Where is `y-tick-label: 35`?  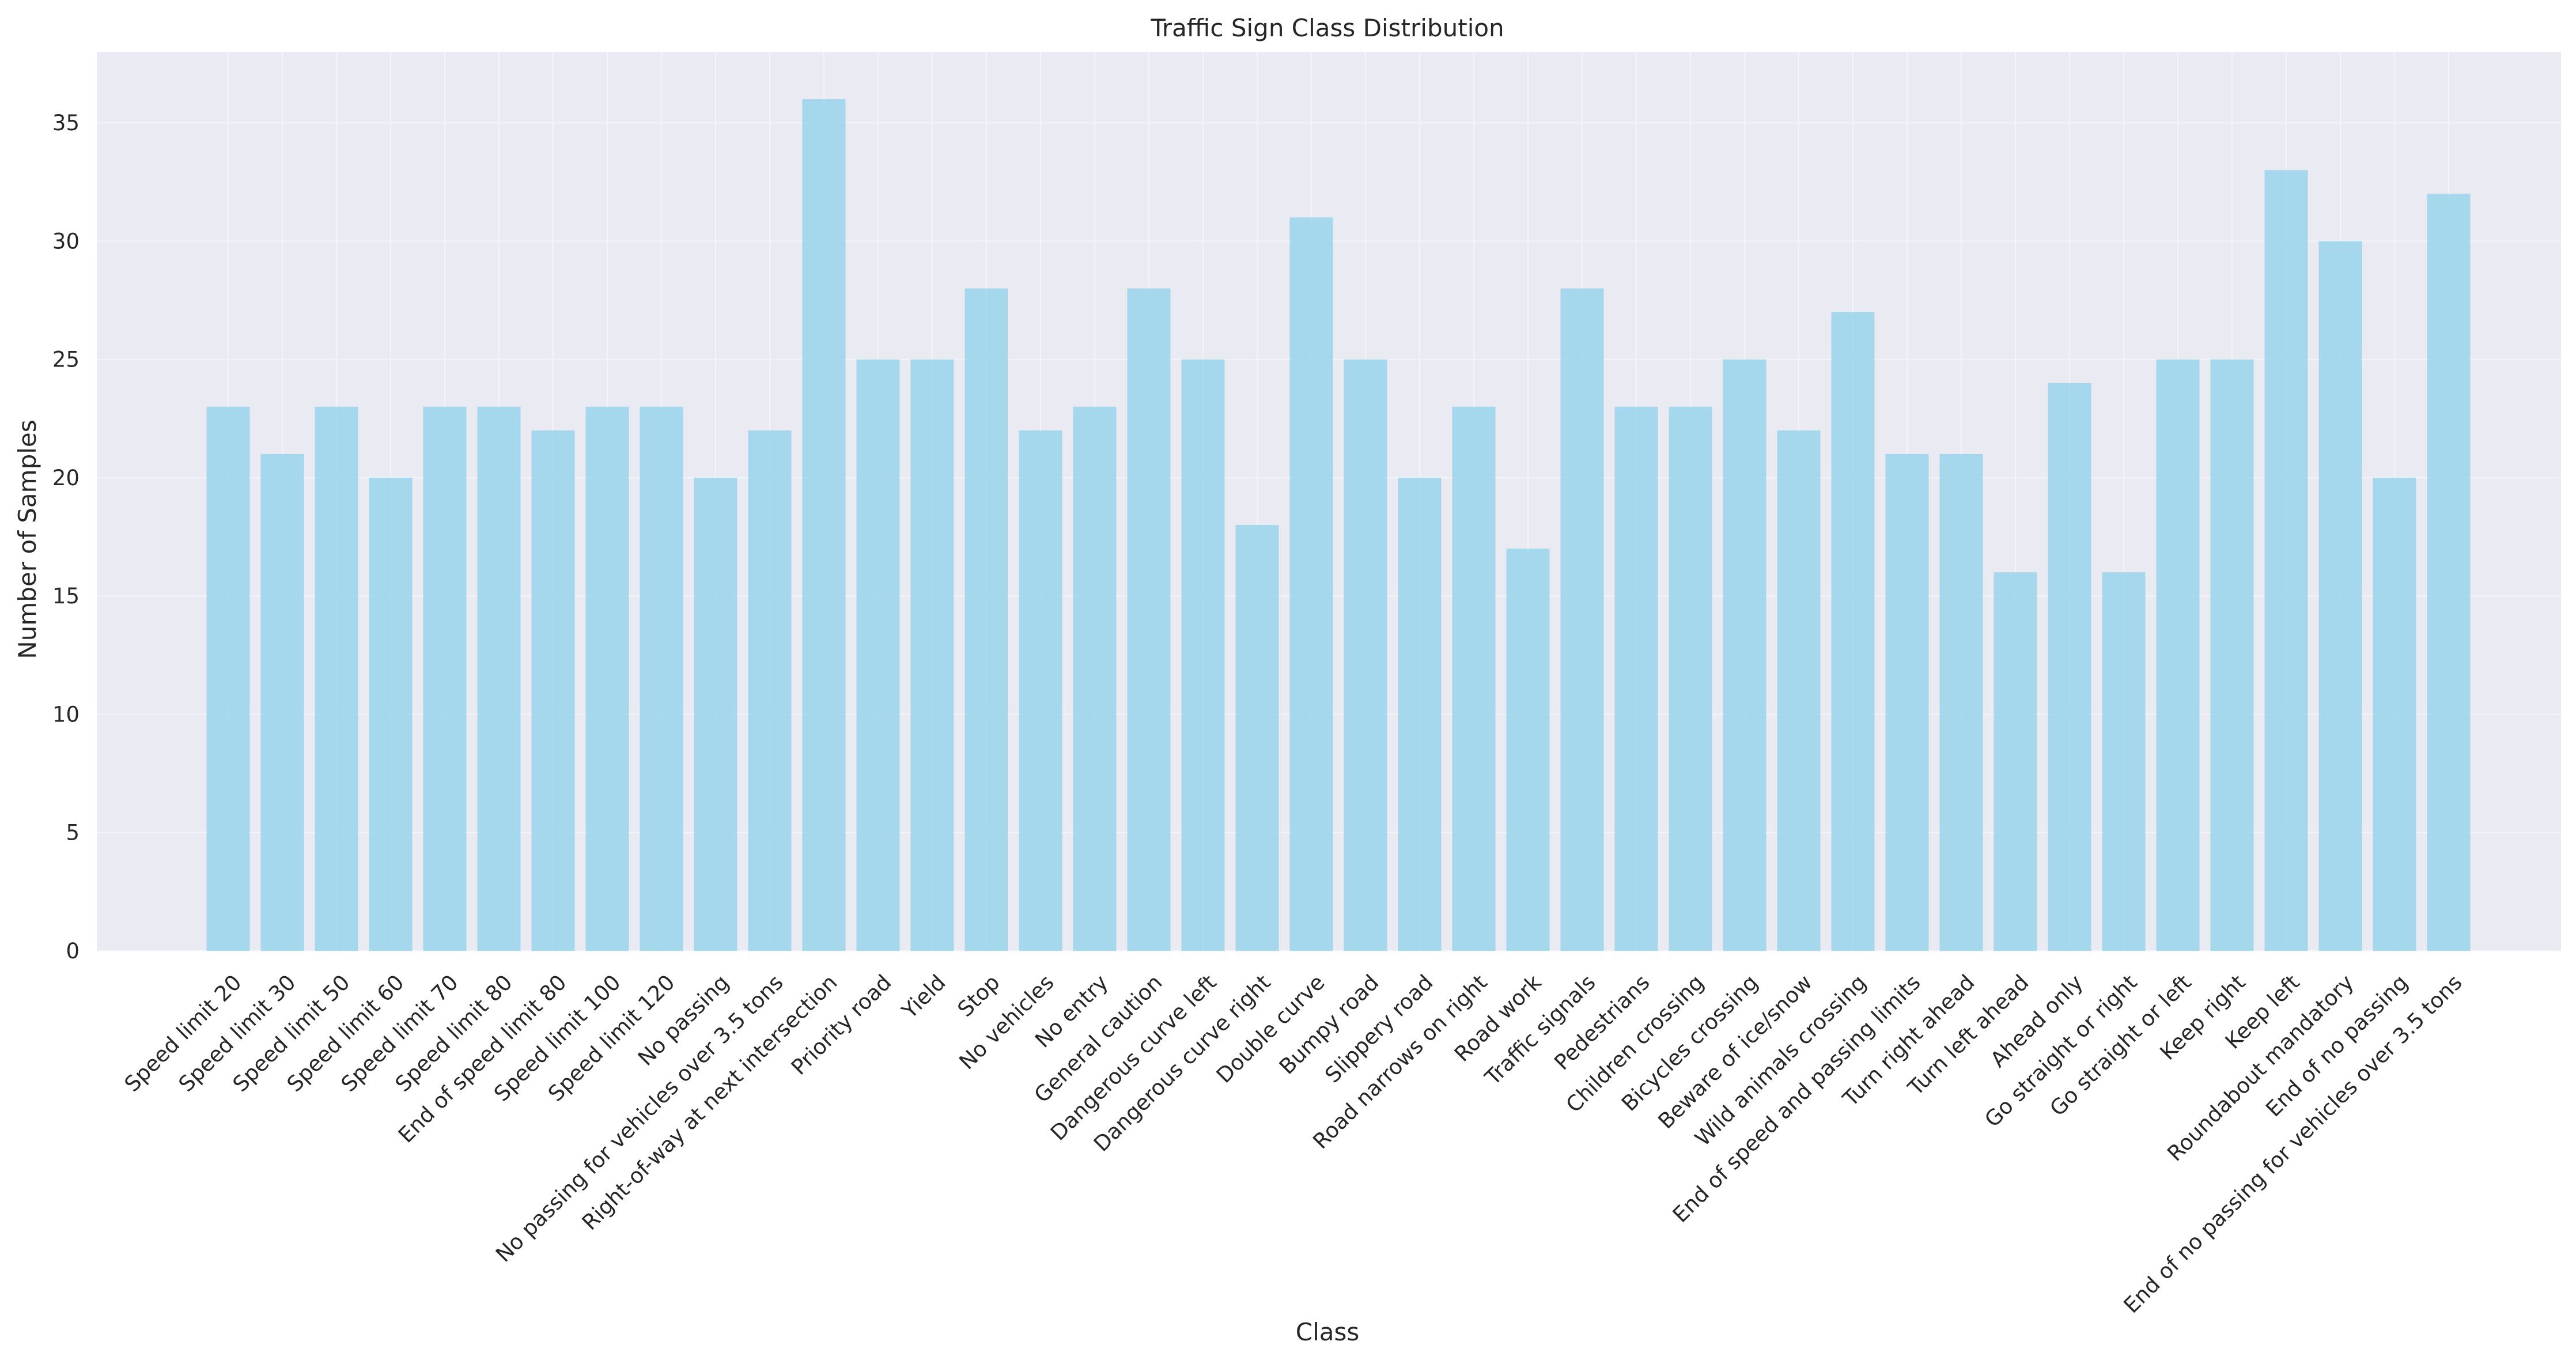
y-tick-label: 35 is located at coordinates (66, 123).